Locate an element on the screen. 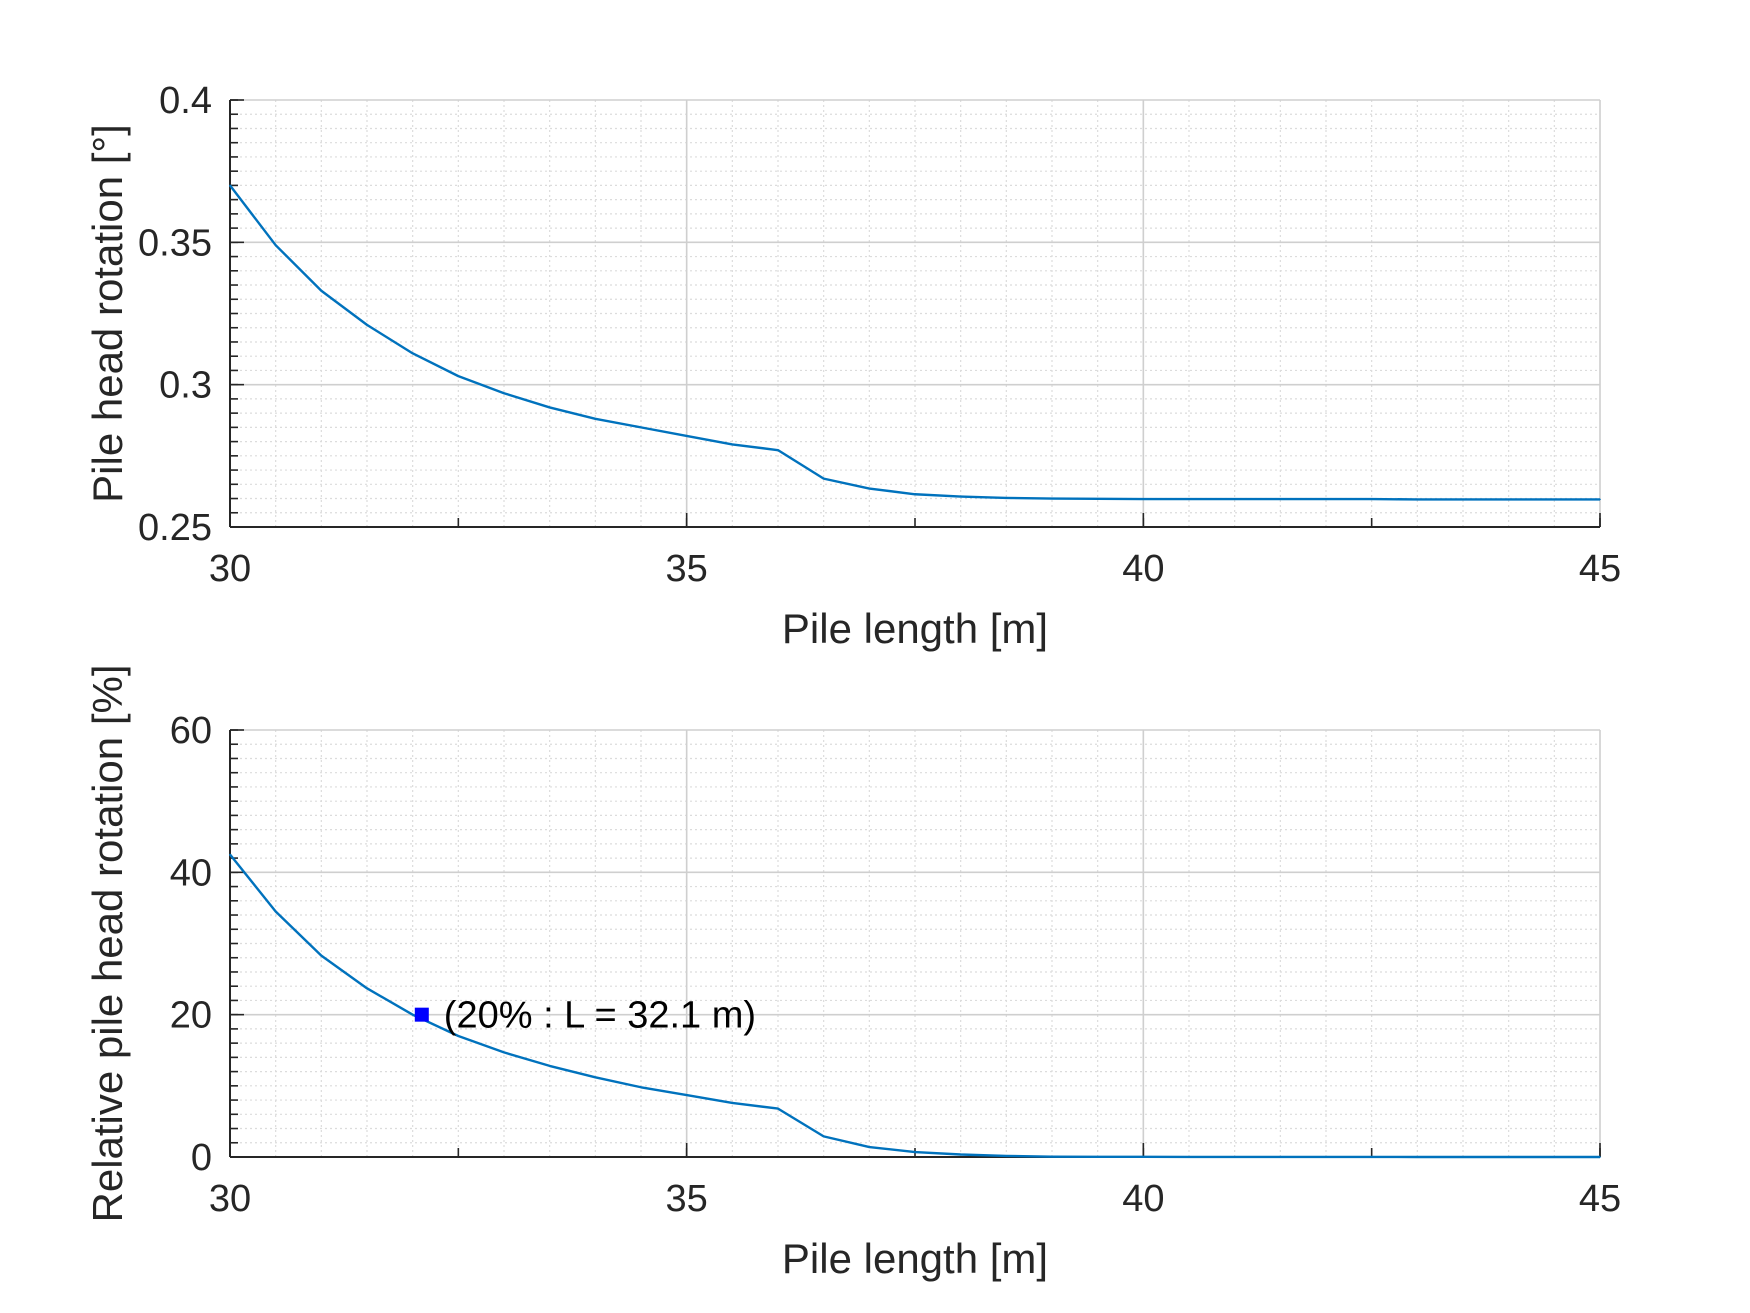 Image resolution: width=1750 pixels, height=1313 pixels. y-axis-label: Relative pile head rotation [%] is located at coordinates (107, 944).